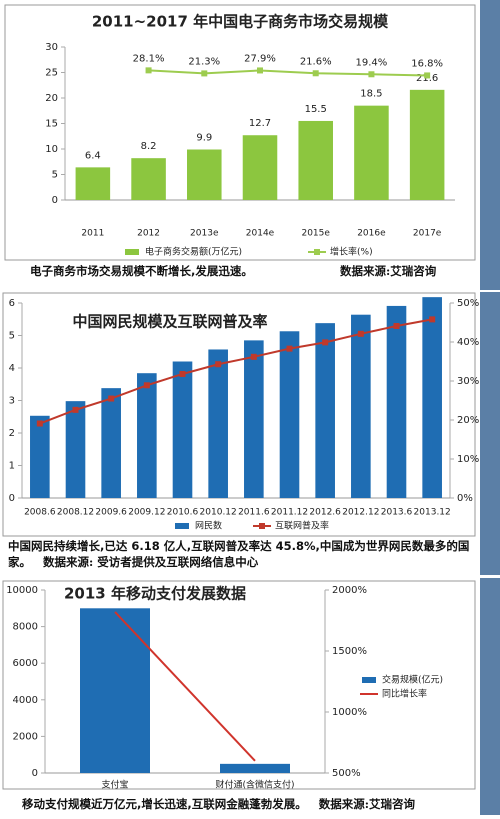  I want to click on line-label: 21.3%, so click(204, 61).